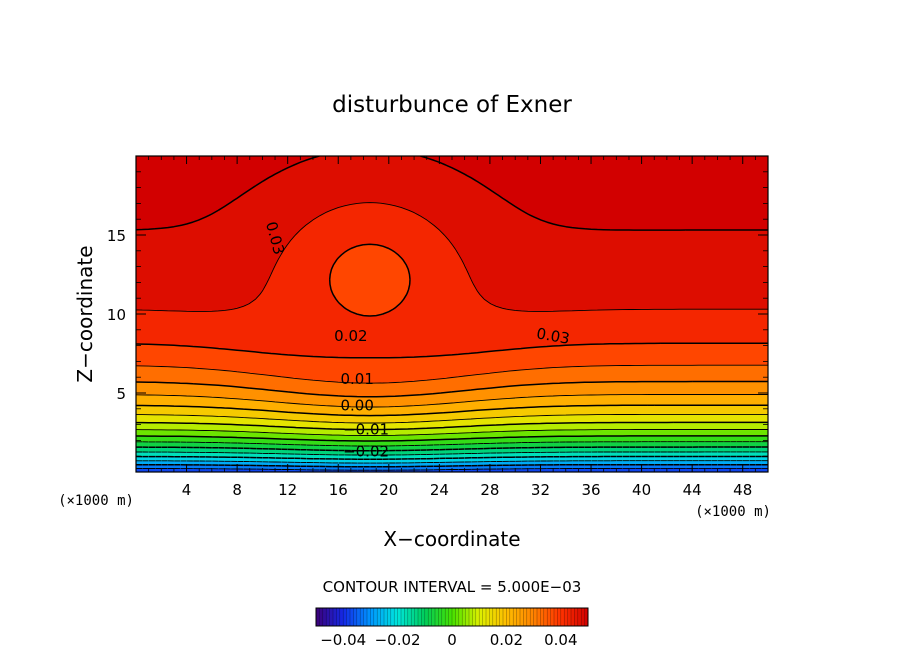  What do you see at coordinates (590, 490) in the screenshot?
I see `x-tick-label: 36` at bounding box center [590, 490].